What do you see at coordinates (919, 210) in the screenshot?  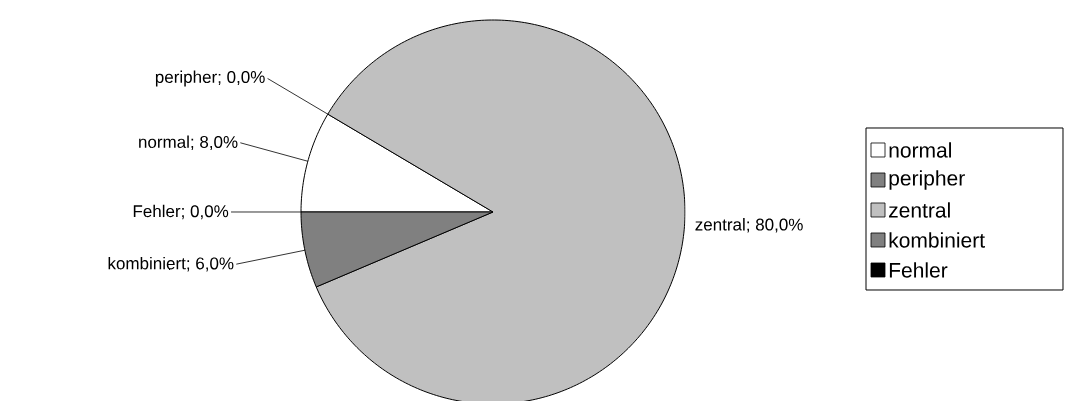 I see `legend-label: zentral` at bounding box center [919, 210].